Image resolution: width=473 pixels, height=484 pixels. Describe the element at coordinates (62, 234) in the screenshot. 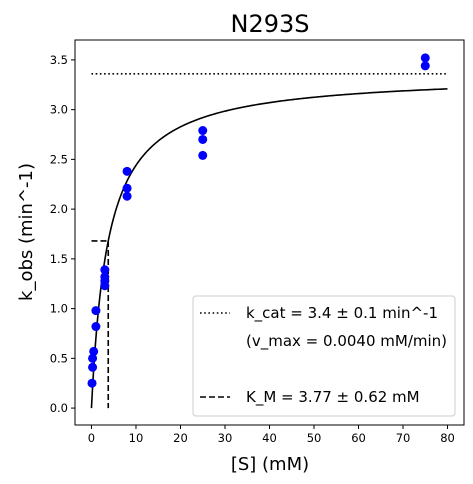

I see `y-axis: 0.0 0.5 1.0 1.5 2.0 2.5 3.0 3.5` at that location.